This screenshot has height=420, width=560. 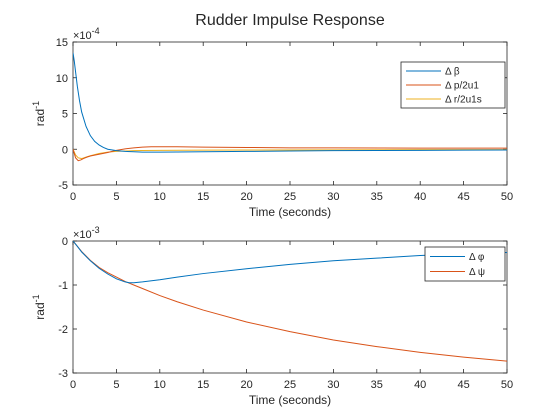 I want to click on axis-exponent-label: ×10⁻⁴, so click(x=86, y=34).